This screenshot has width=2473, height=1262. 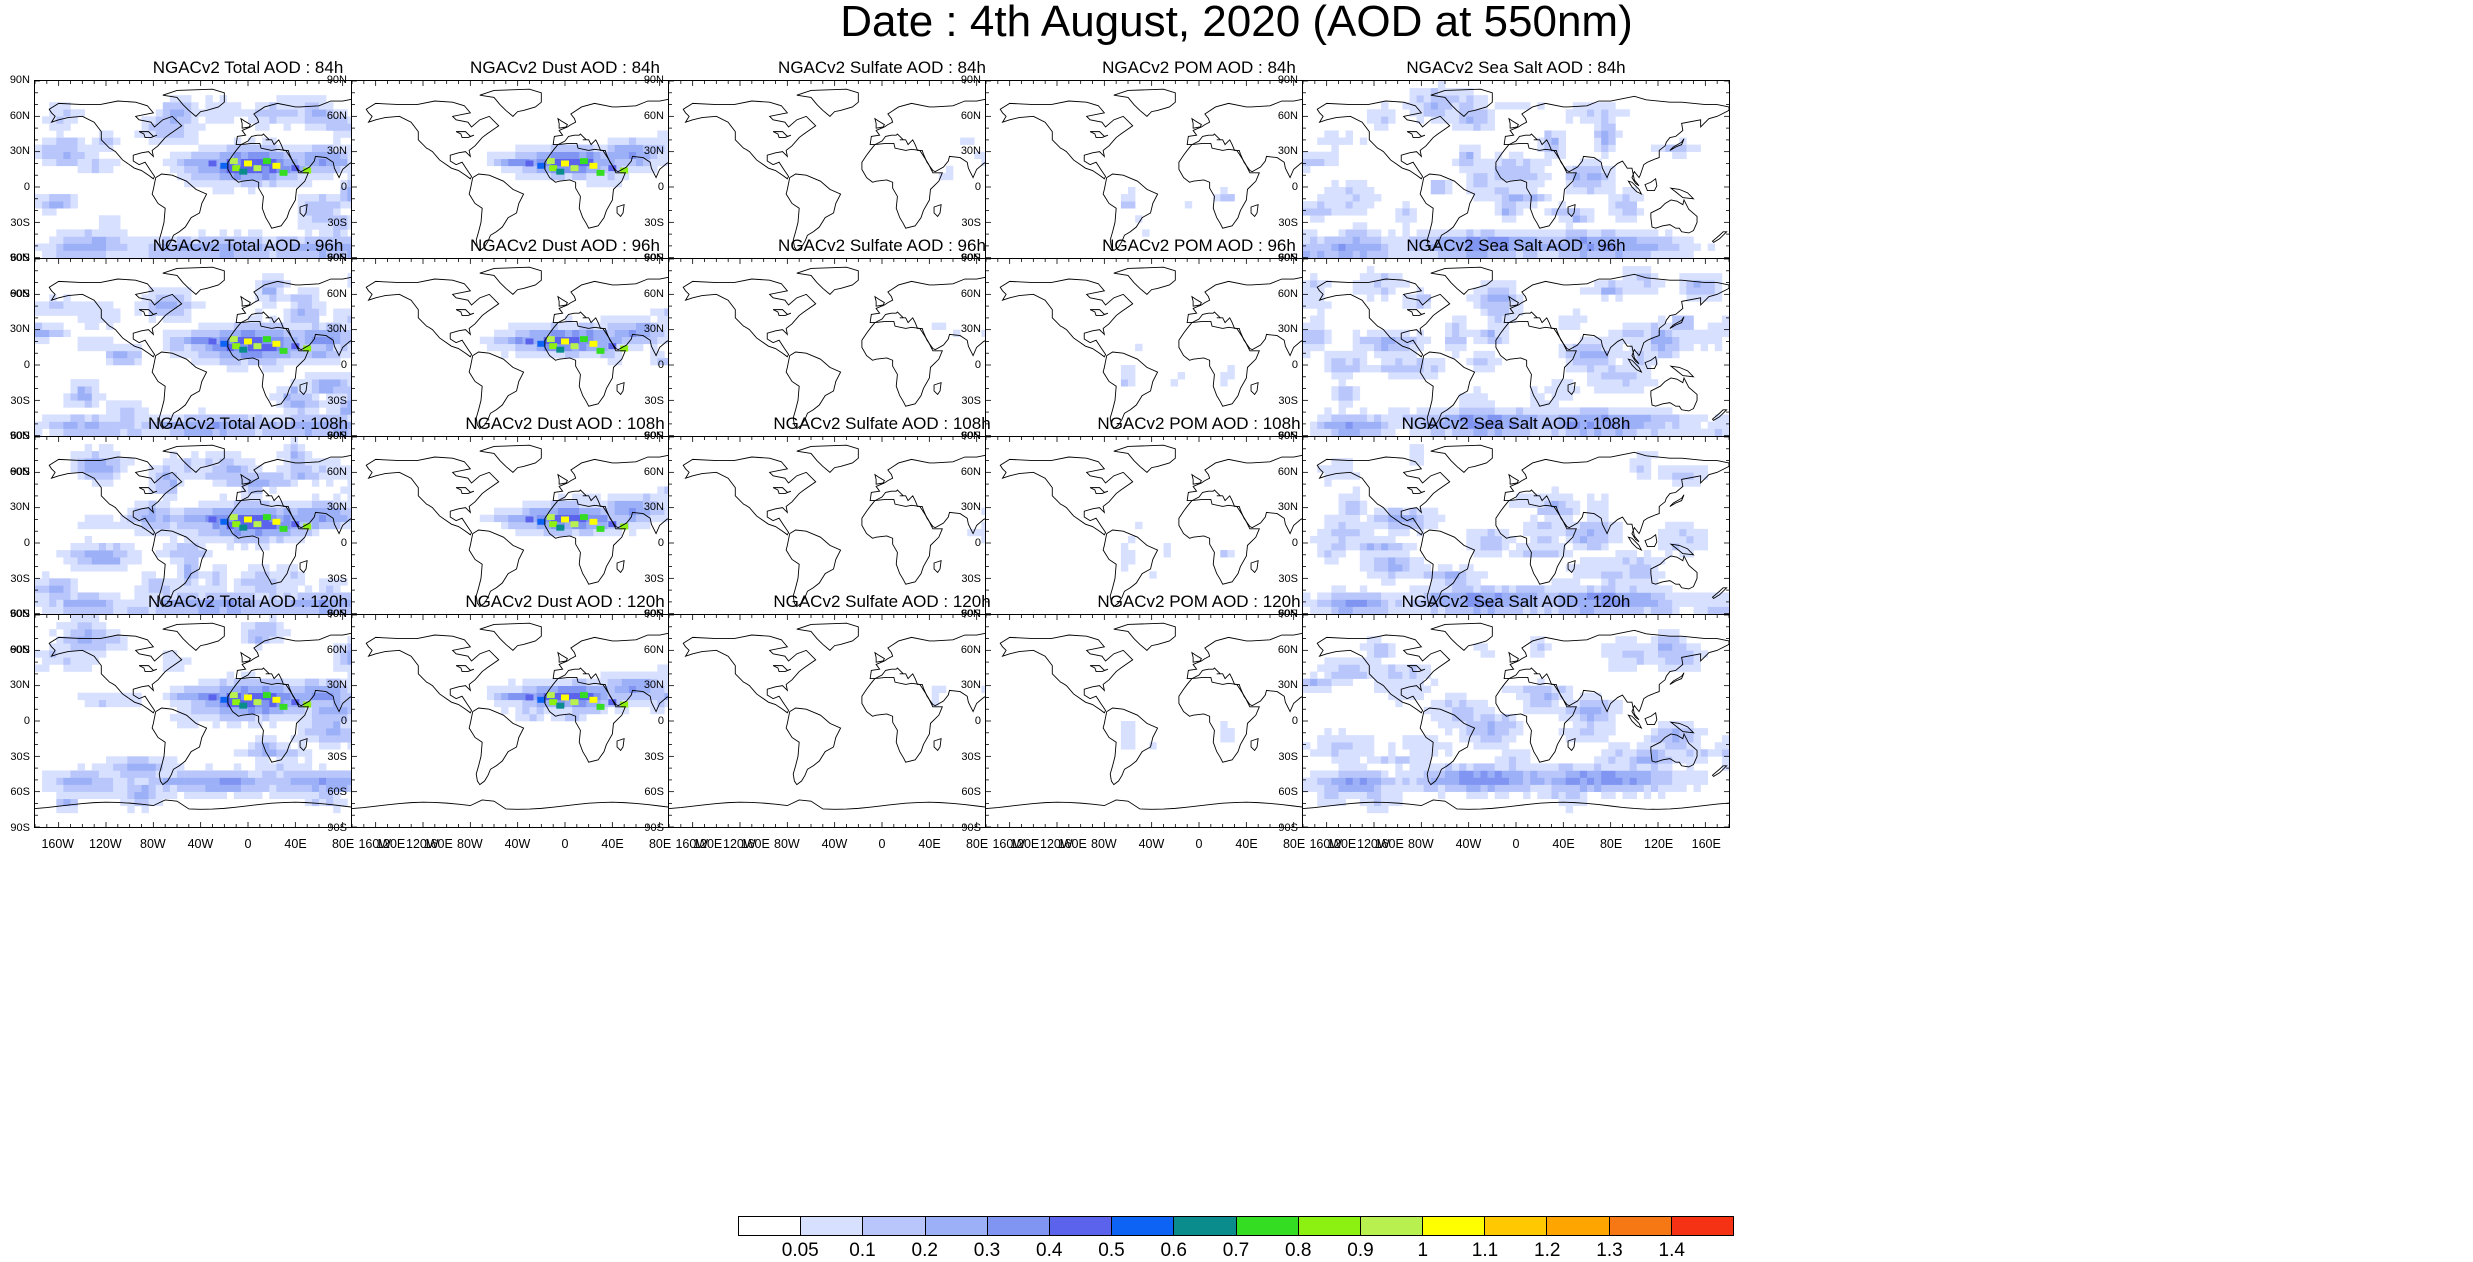 What do you see at coordinates (1516, 246) in the screenshot?
I see `panel-title: NGACv2 Sea Salt AOD : 96h` at bounding box center [1516, 246].